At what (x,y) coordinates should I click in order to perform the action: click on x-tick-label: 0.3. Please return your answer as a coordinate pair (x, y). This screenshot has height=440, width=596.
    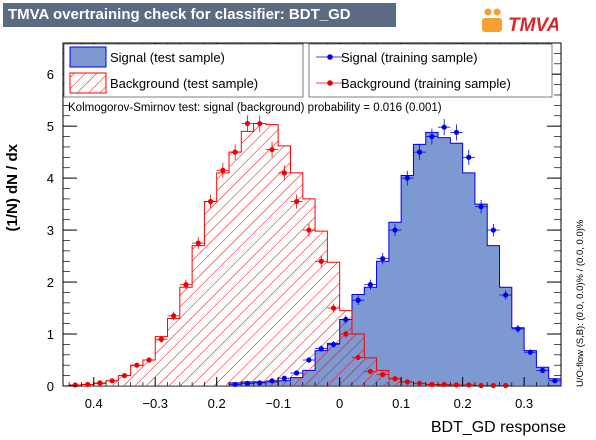
    Looking at the image, I should click on (524, 403).